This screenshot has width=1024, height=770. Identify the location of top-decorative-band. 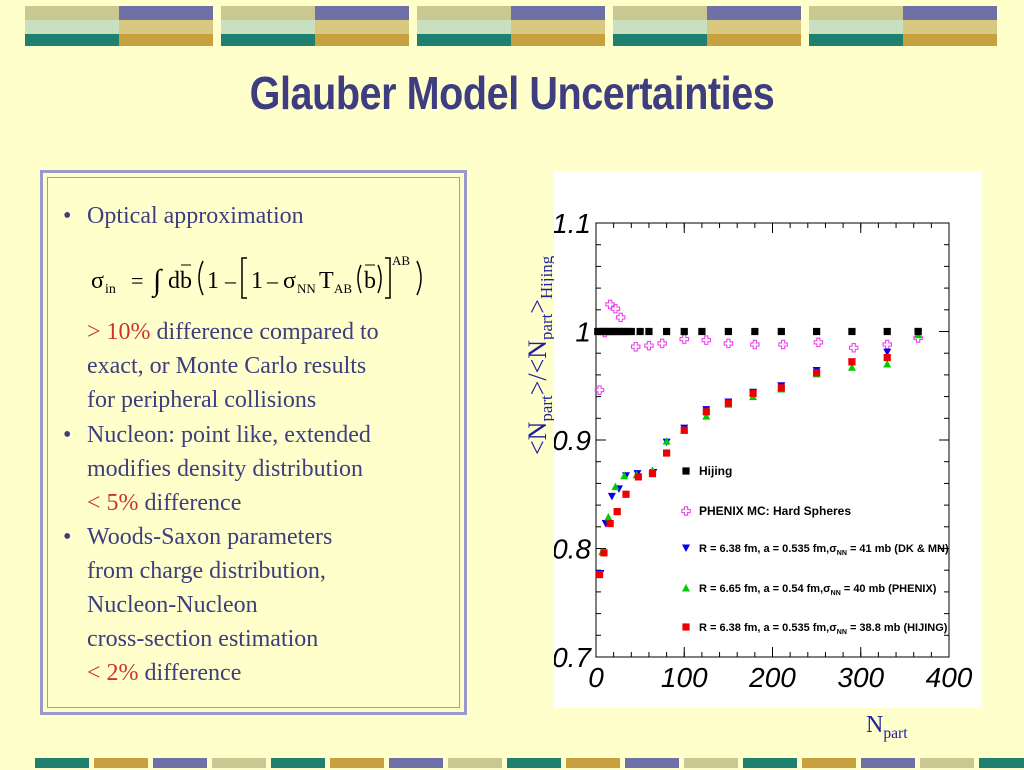
(511, 26).